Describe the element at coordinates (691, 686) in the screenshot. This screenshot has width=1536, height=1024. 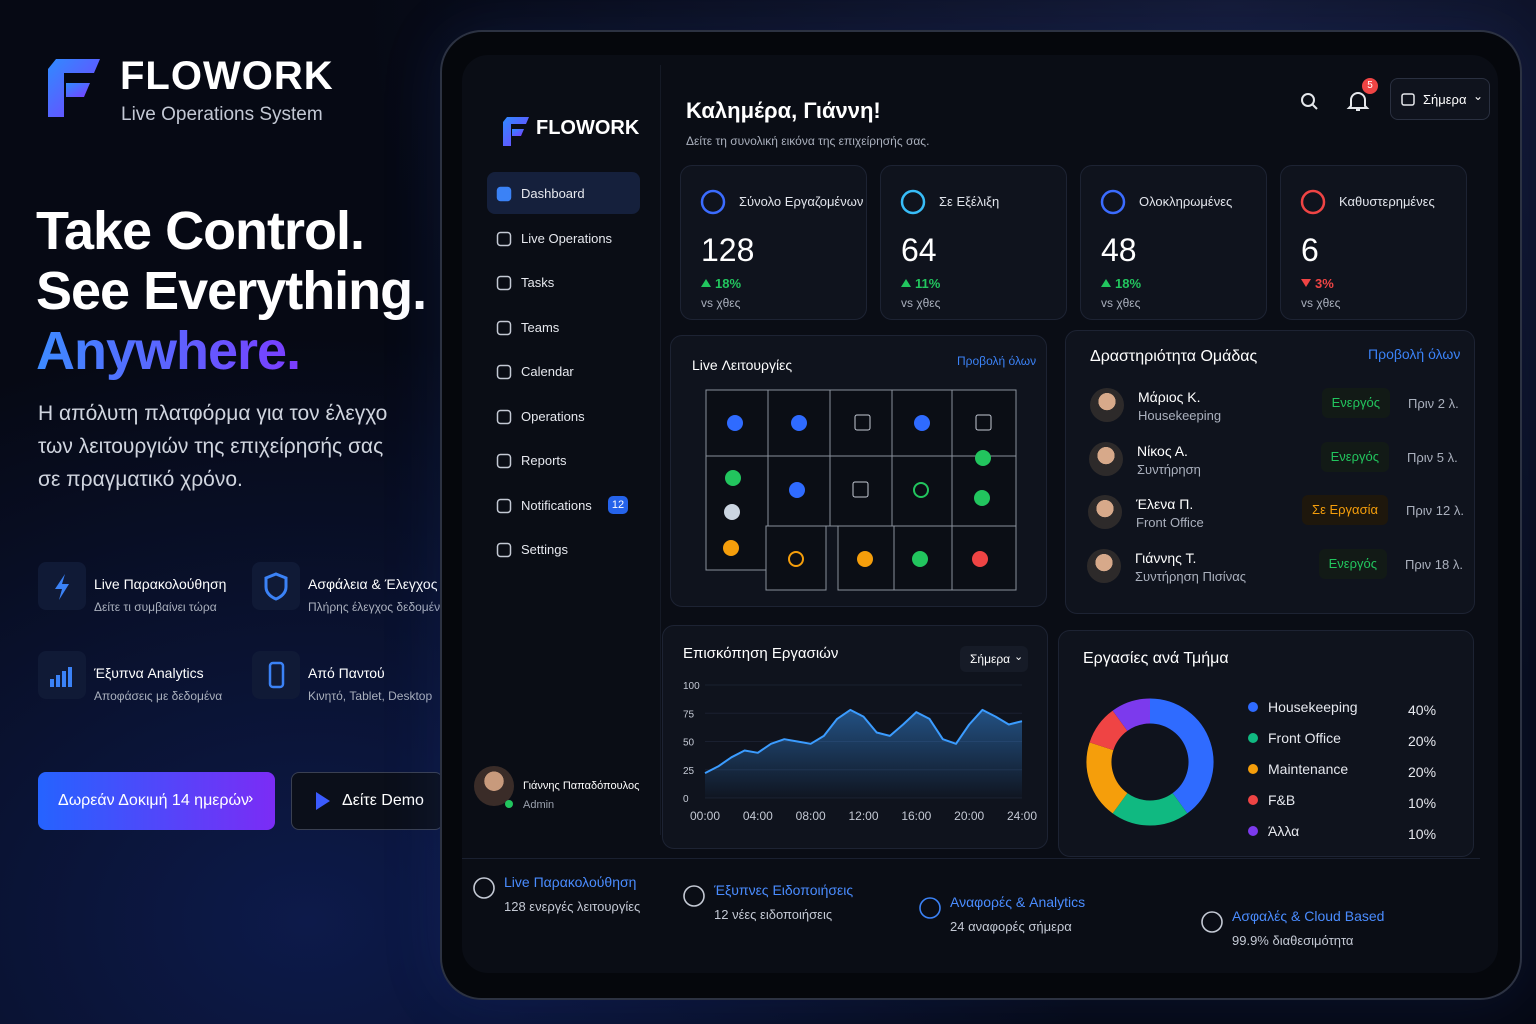
I see `y-tick-label: 100` at that location.